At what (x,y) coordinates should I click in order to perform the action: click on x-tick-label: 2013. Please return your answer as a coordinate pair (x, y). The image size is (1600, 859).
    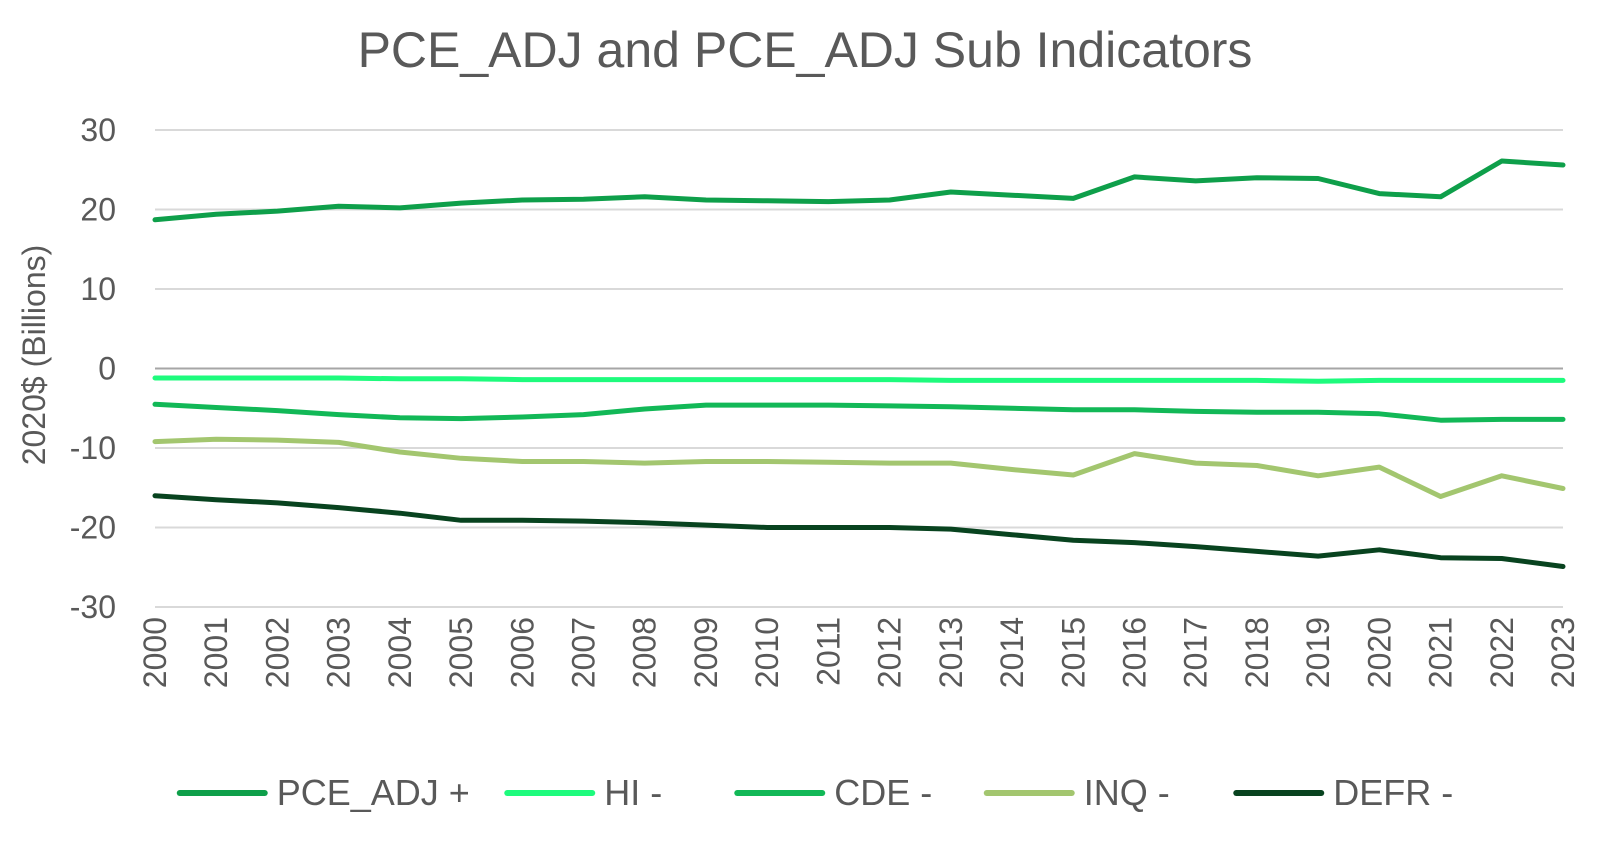
    Looking at the image, I should click on (951, 652).